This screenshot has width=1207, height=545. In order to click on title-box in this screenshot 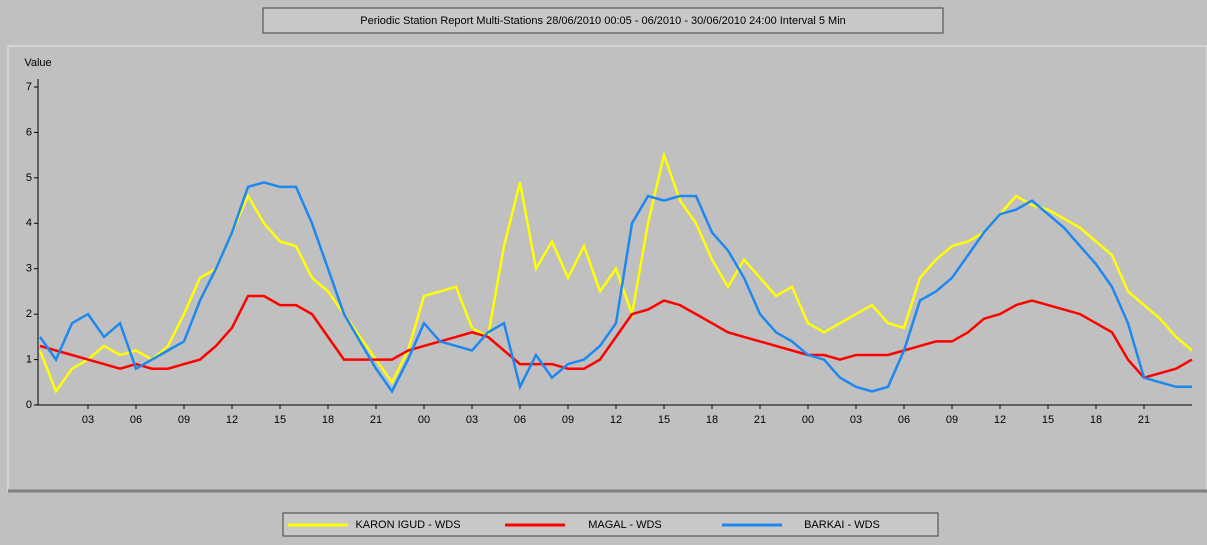, I will do `click(603, 20)`.